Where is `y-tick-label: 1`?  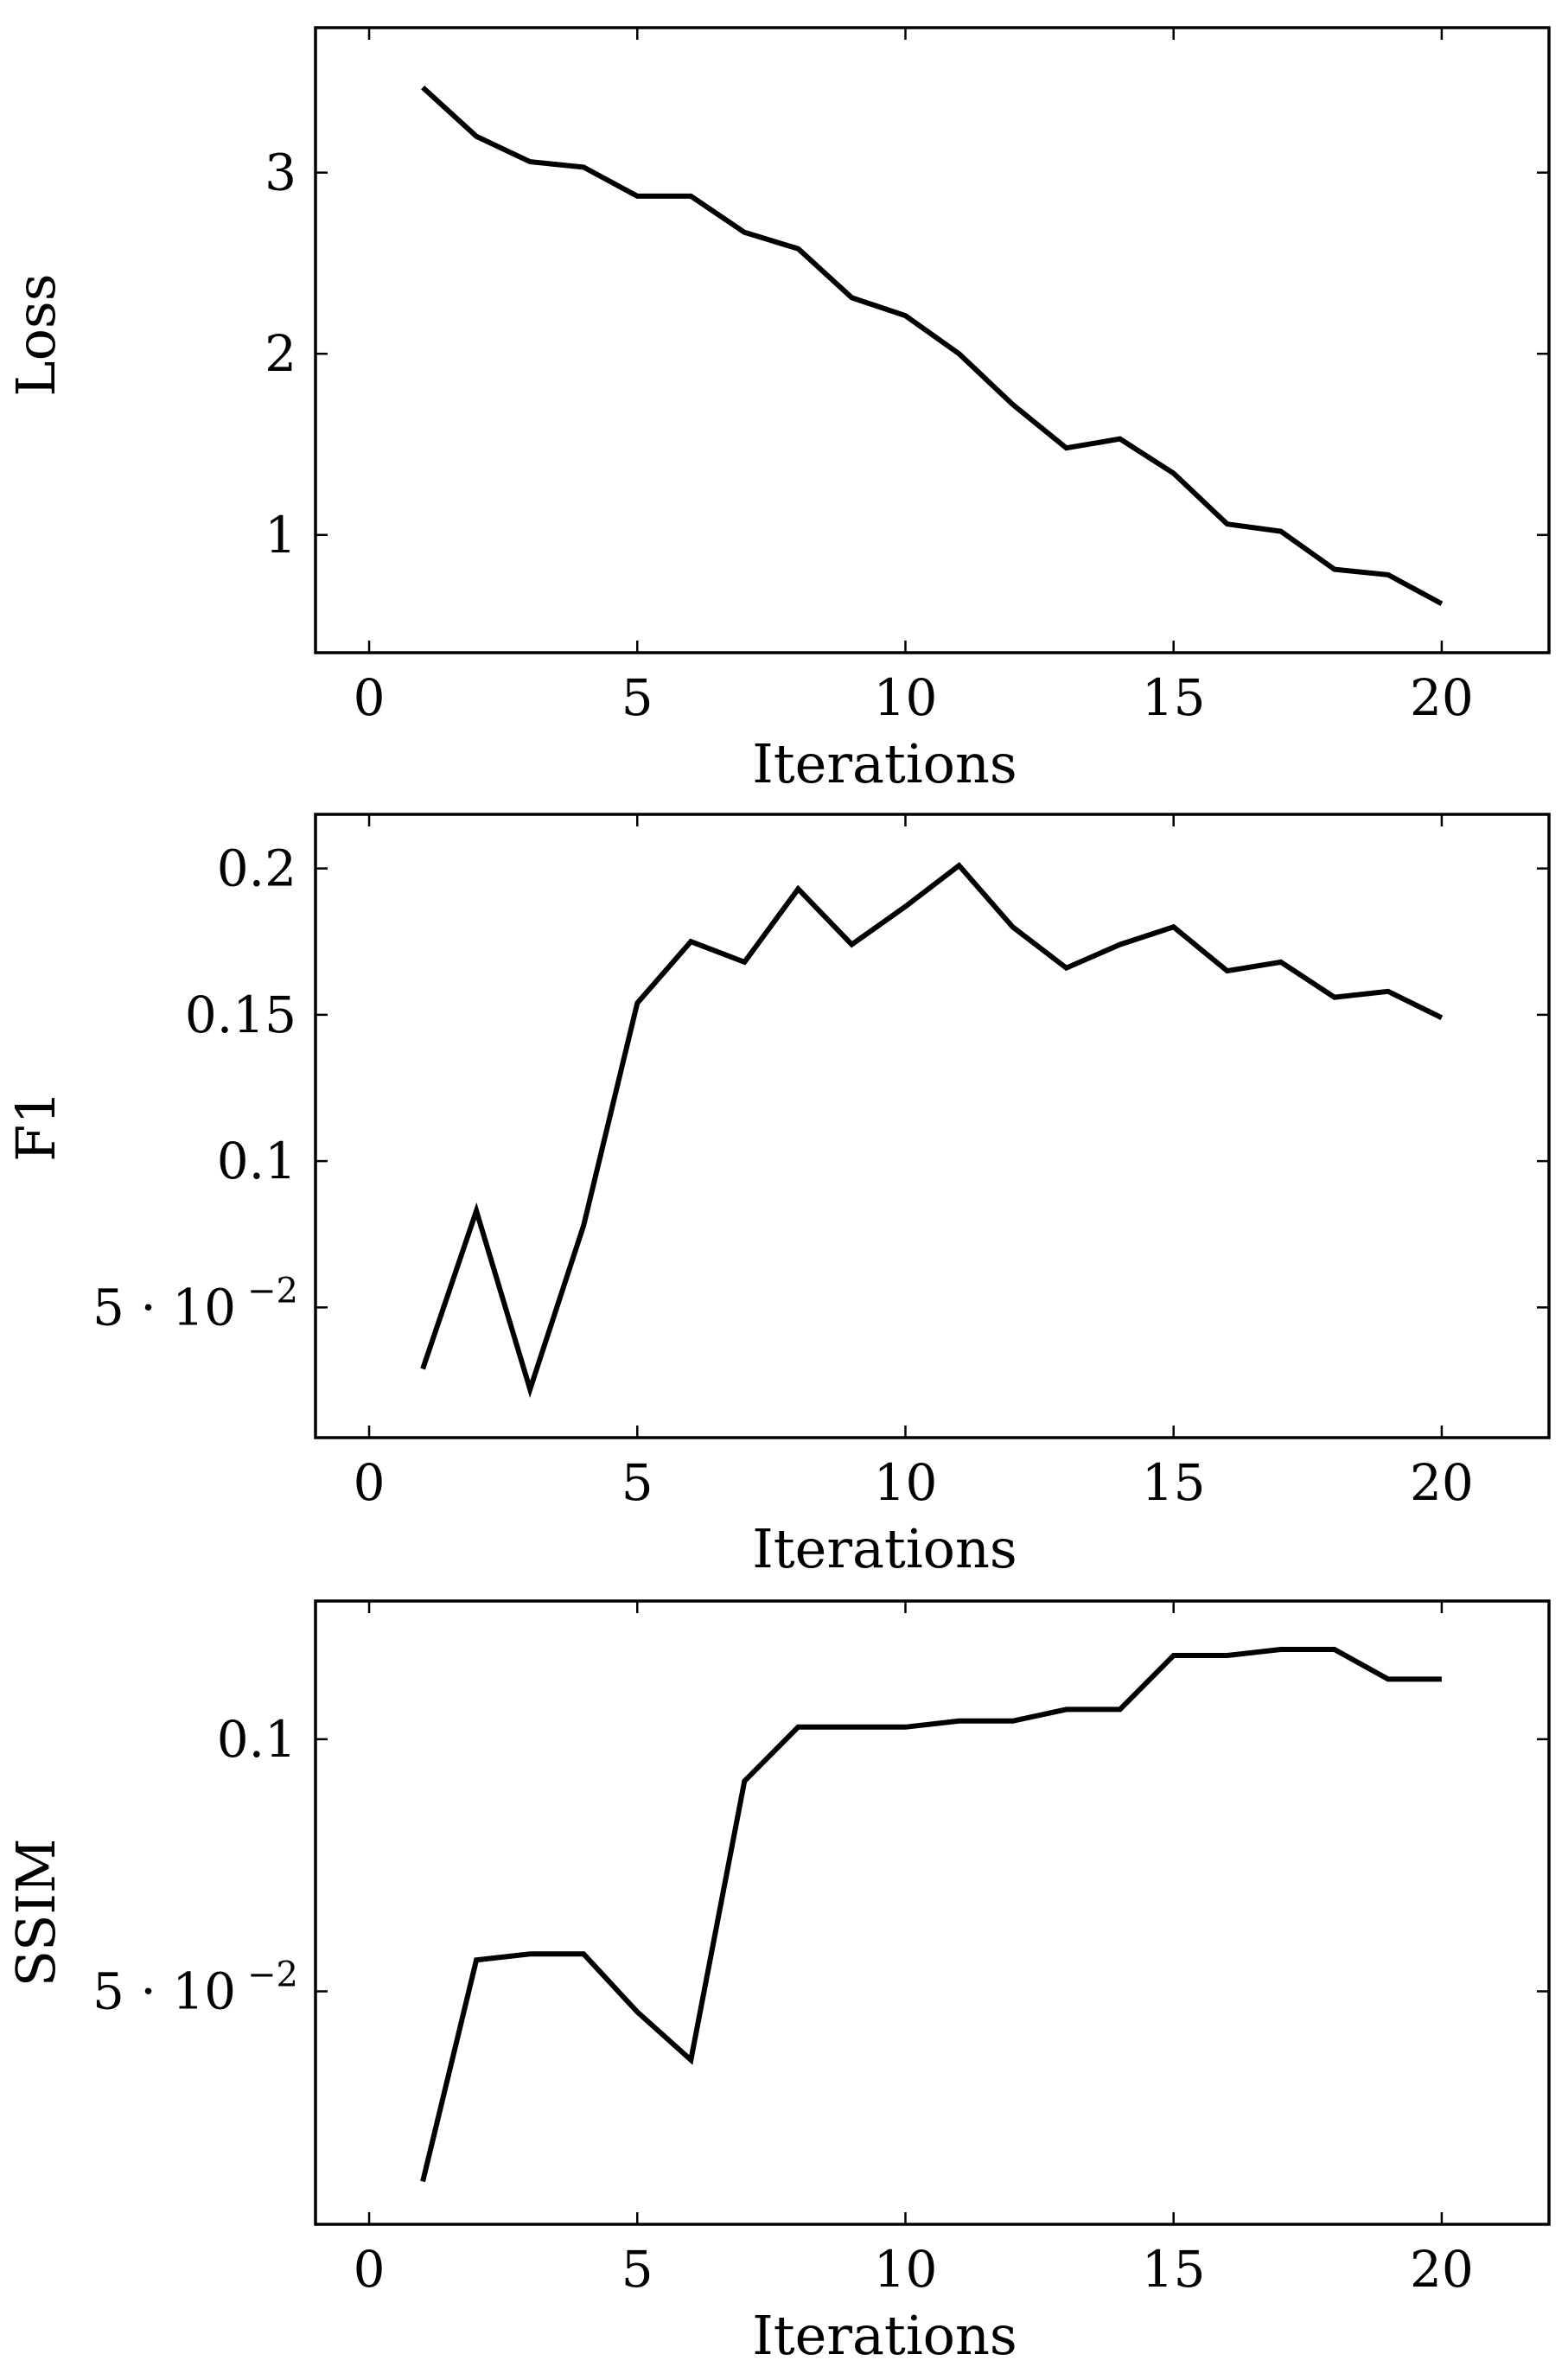
y-tick-label: 1 is located at coordinates (281, 535).